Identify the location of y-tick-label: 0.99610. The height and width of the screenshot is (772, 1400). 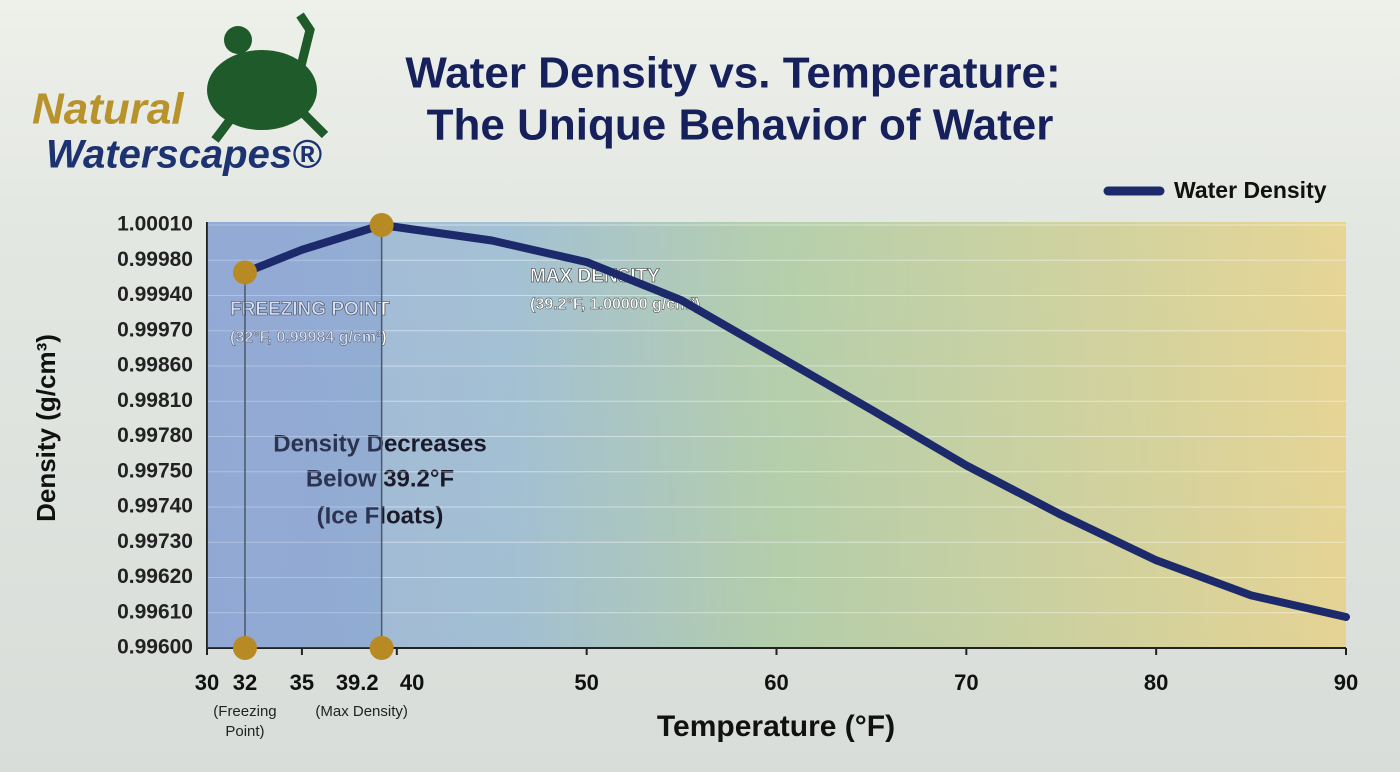
(155, 611).